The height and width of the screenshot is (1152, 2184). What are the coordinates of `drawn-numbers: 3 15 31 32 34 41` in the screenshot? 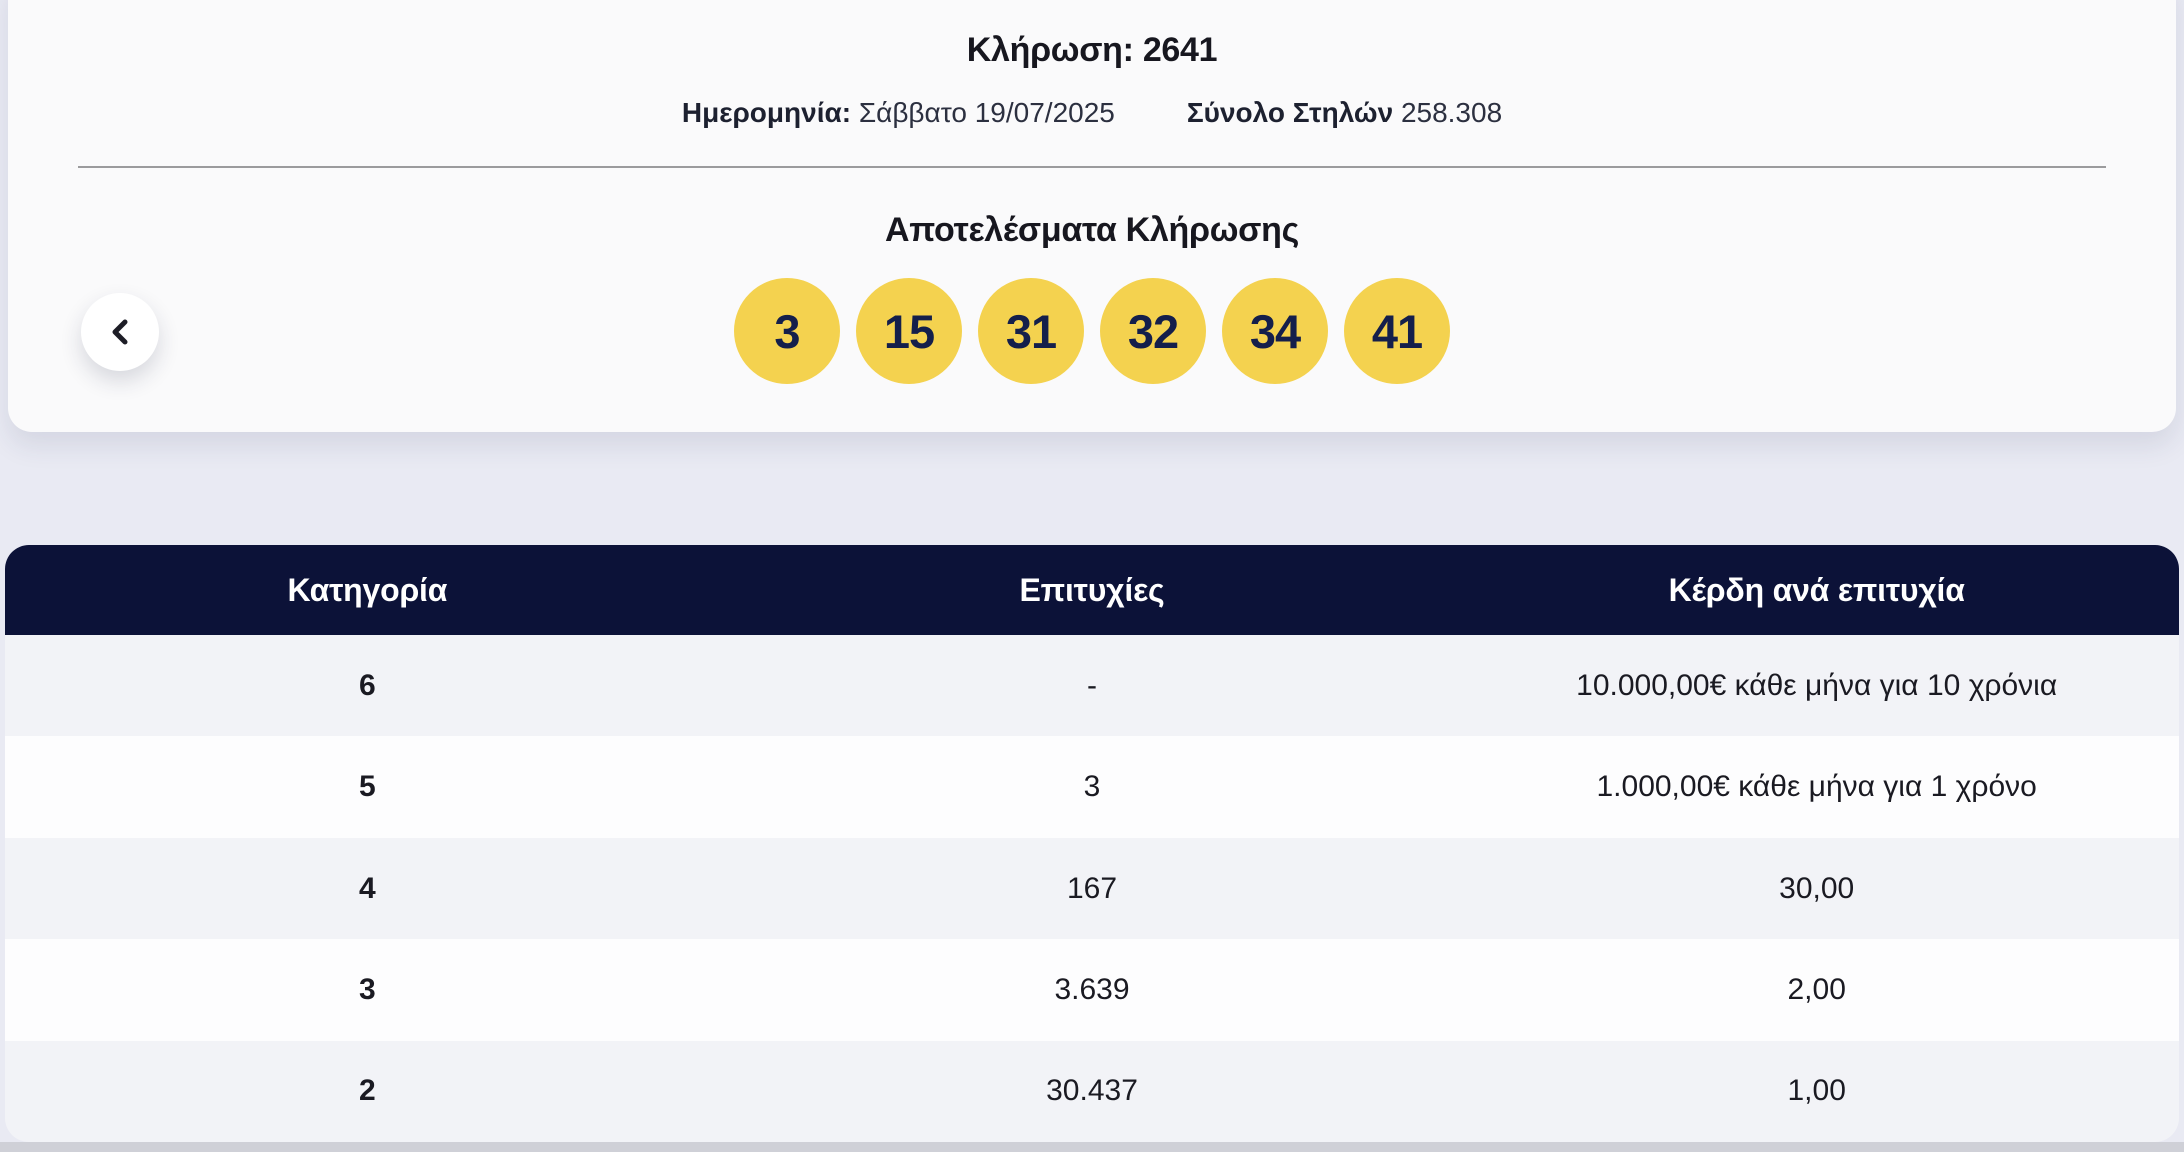 It's located at (1092, 331).